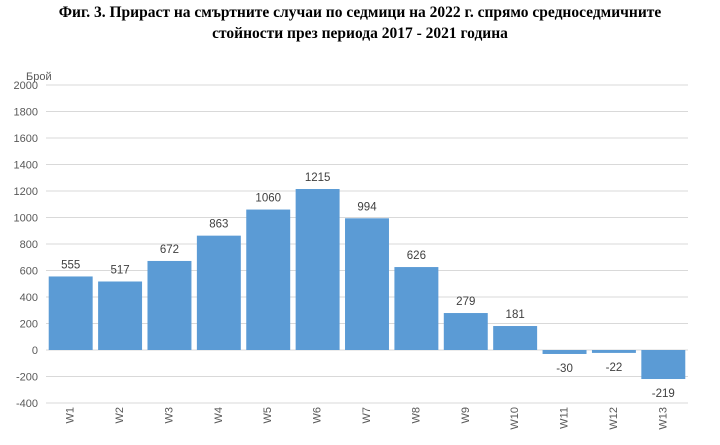  Describe the element at coordinates (466, 415) in the screenshot. I see `x-tick-label: W9` at that location.